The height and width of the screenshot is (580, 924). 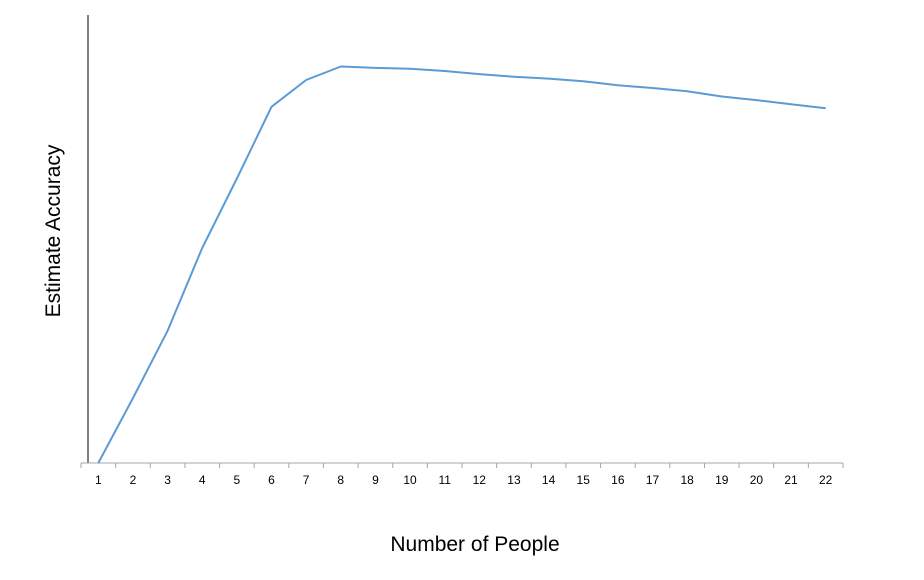 I want to click on x-tick-labels: 1 2 3 4 5 6 7 8 9 10 11 12 13 14 15 16 17 18 19 20 21 22, so click(x=464, y=480).